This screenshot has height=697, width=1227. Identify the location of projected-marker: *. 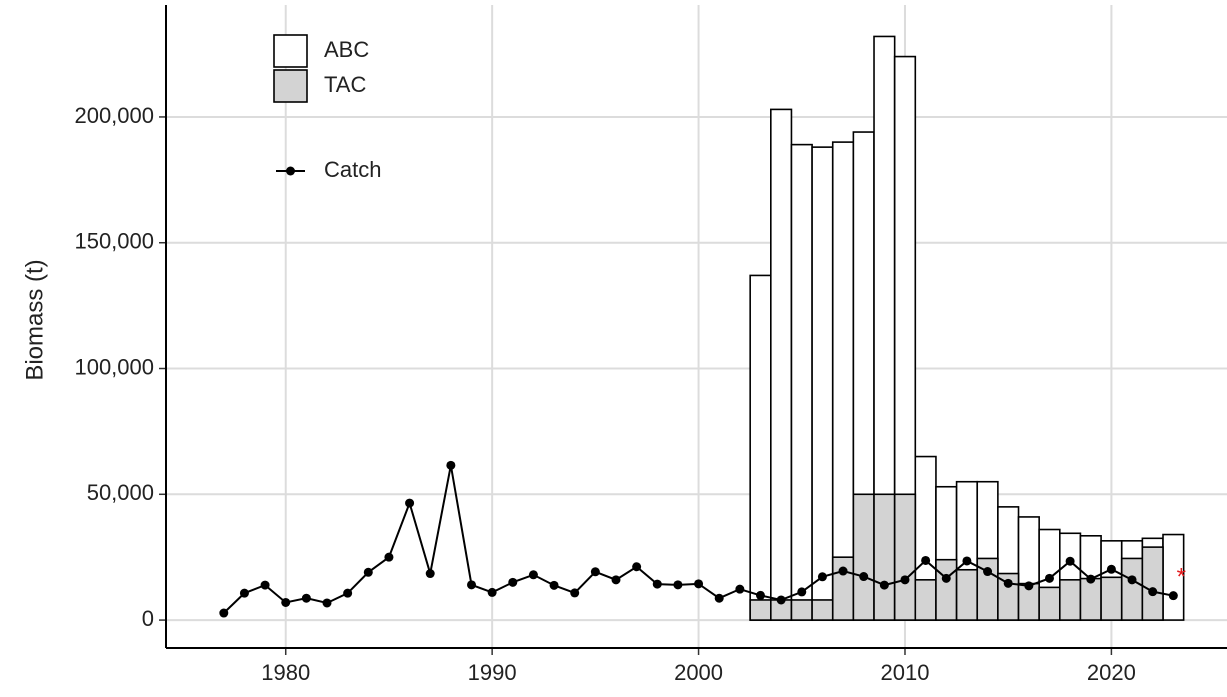
(1181, 576).